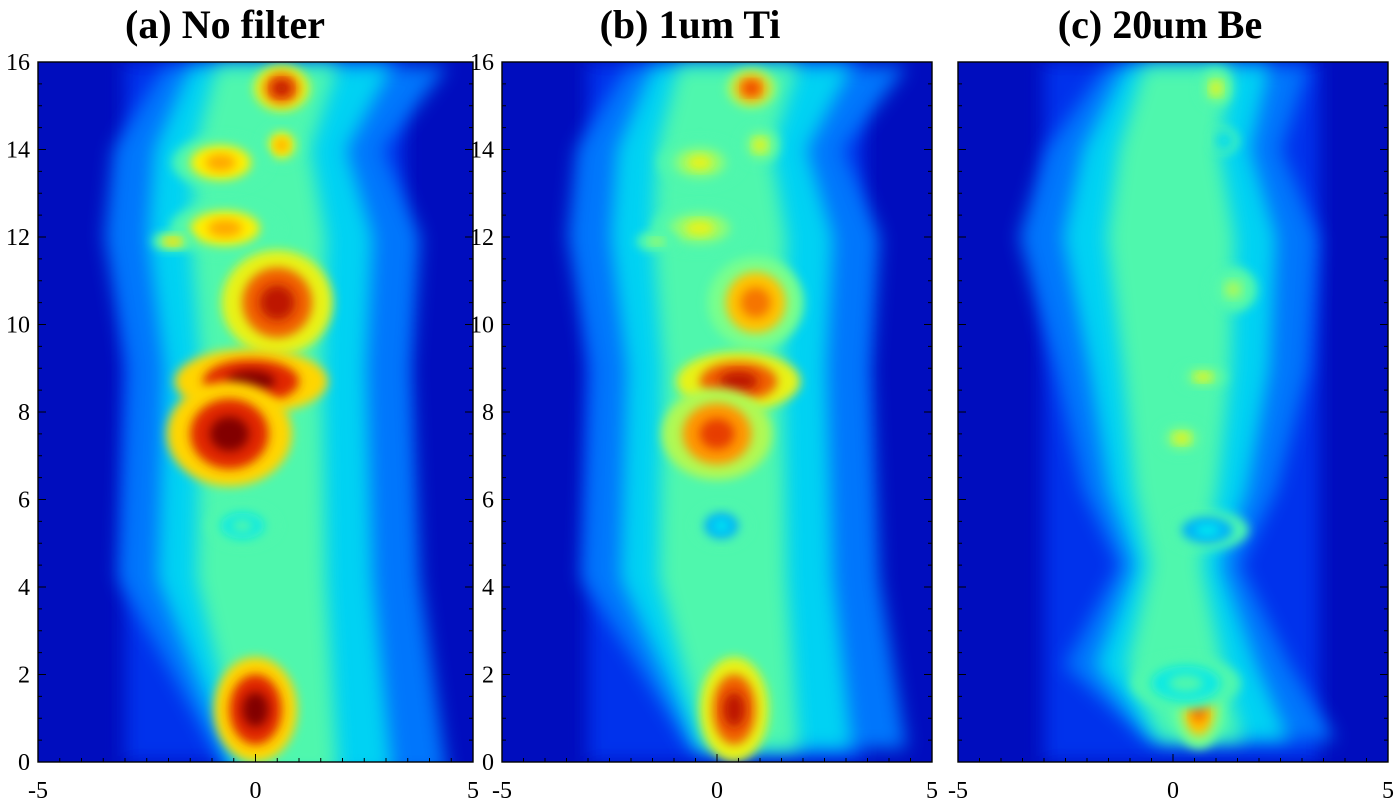  Describe the element at coordinates (1175, 403) in the screenshot. I see `plume-inner` at that location.